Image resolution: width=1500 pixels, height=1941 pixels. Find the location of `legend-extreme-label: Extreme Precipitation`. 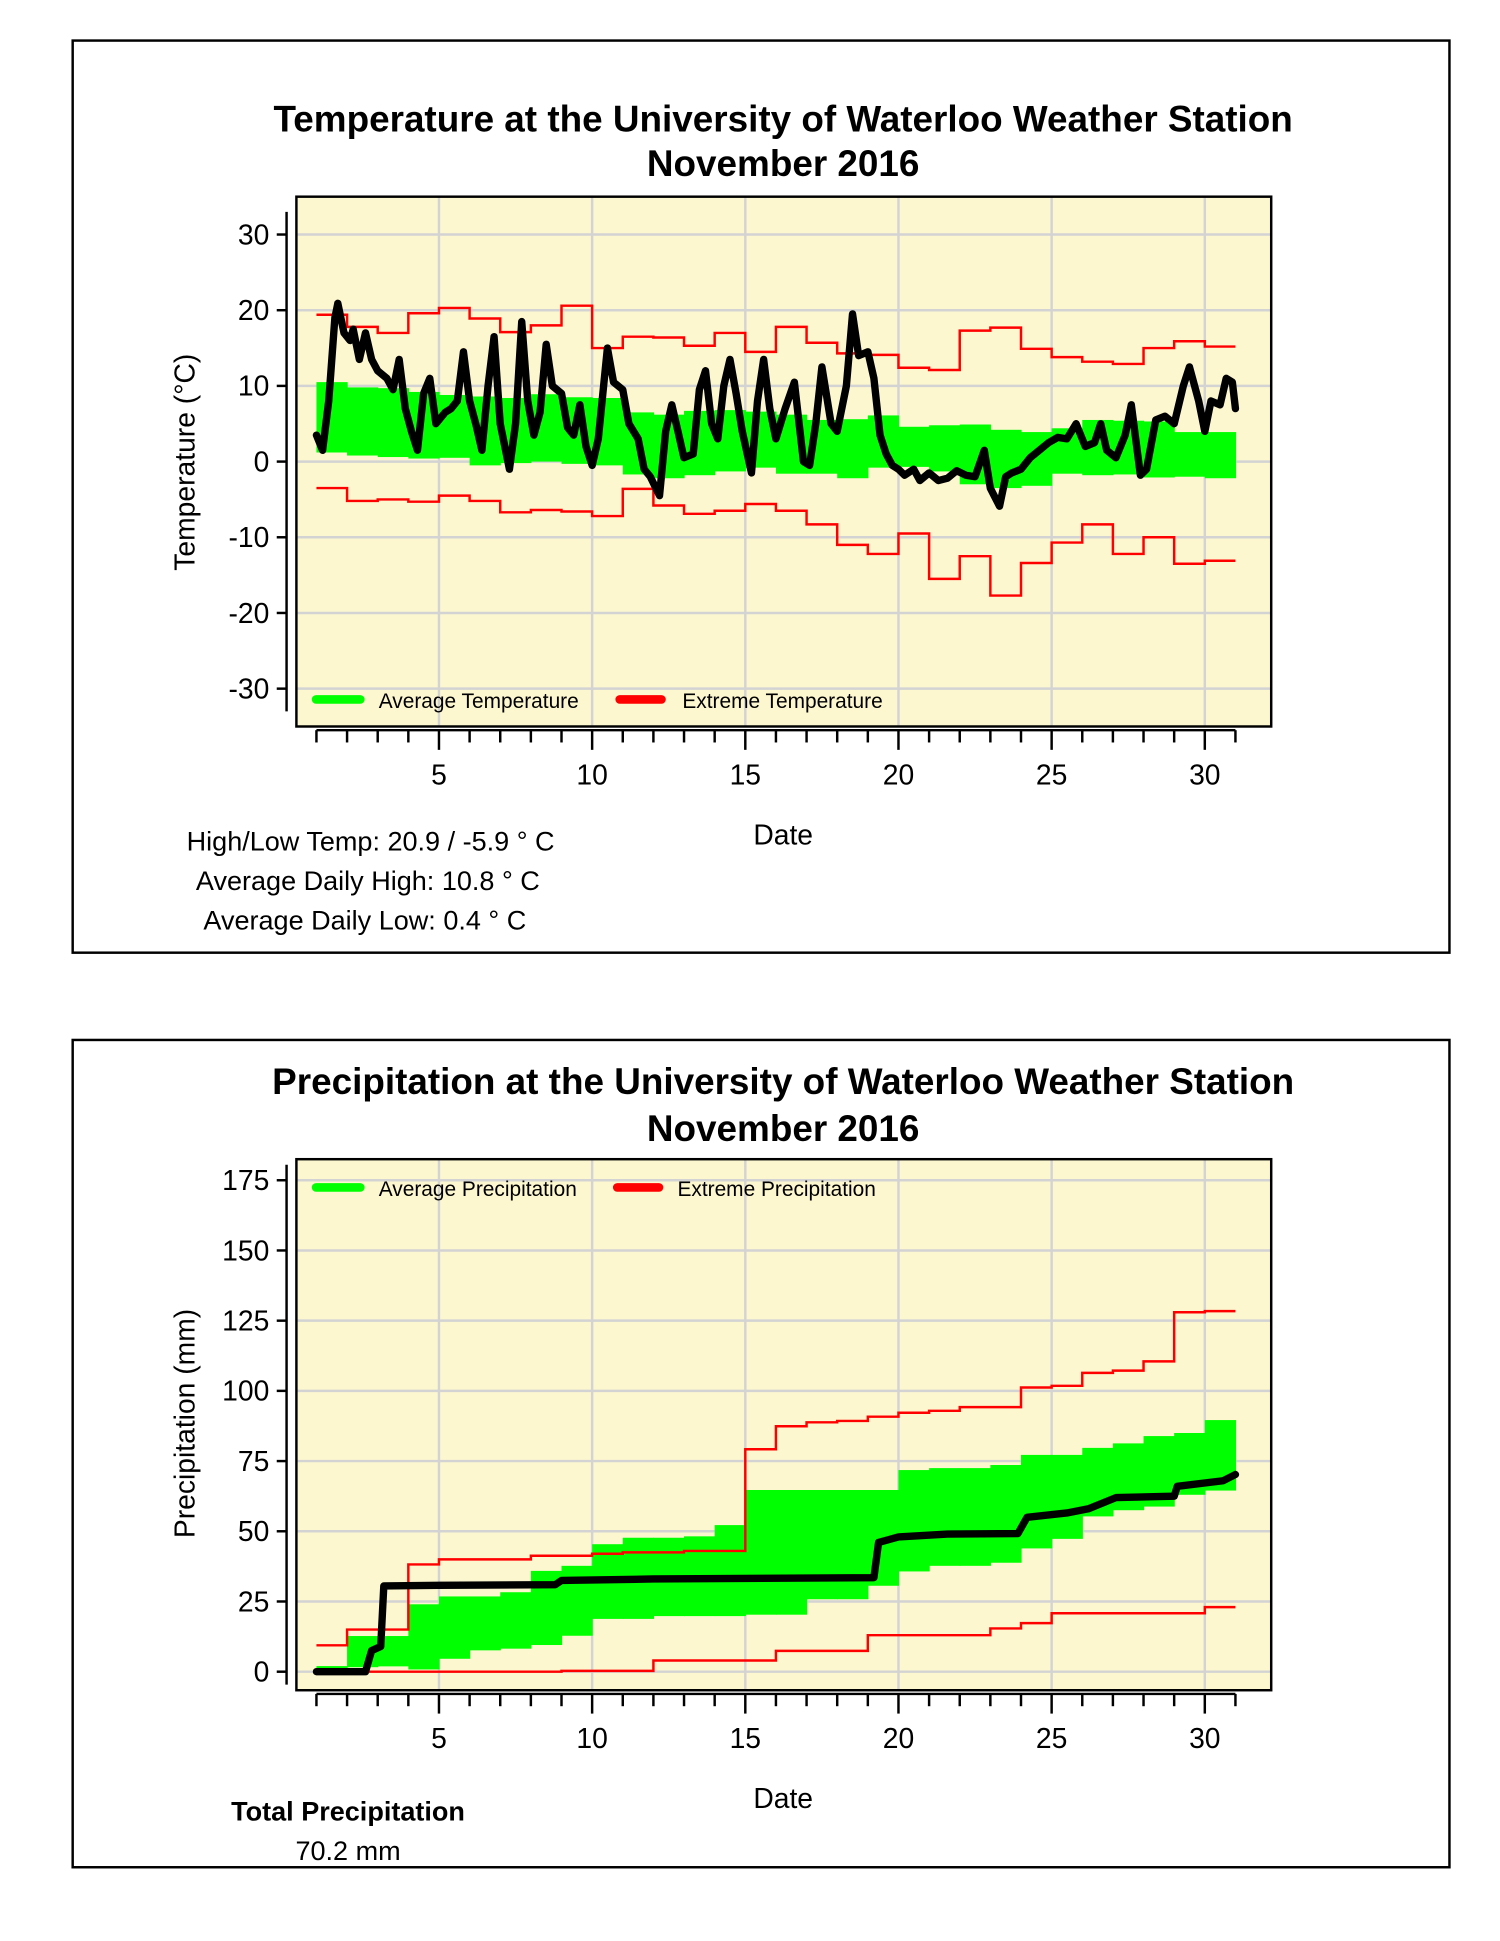

legend-extreme-label: Extreme Precipitation is located at coordinates (776, 1189).